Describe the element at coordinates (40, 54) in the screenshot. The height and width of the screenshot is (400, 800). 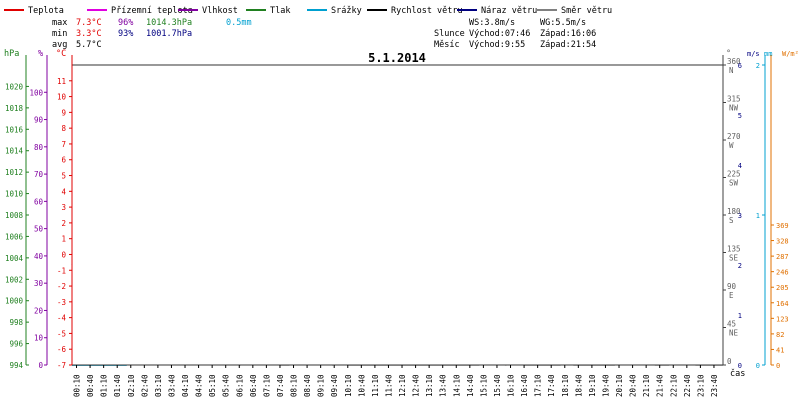
I see `unit-pct: %` at that location.